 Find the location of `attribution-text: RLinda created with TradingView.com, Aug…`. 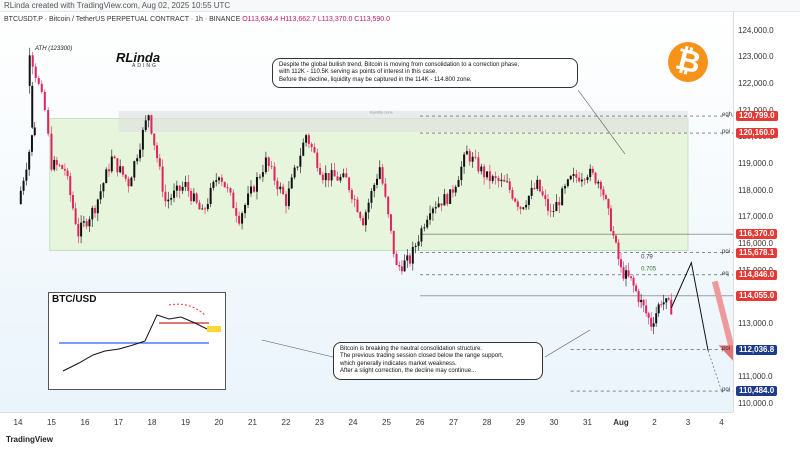

attribution-text: RLinda created with TradingView.com, Aug… is located at coordinates (117, 5).